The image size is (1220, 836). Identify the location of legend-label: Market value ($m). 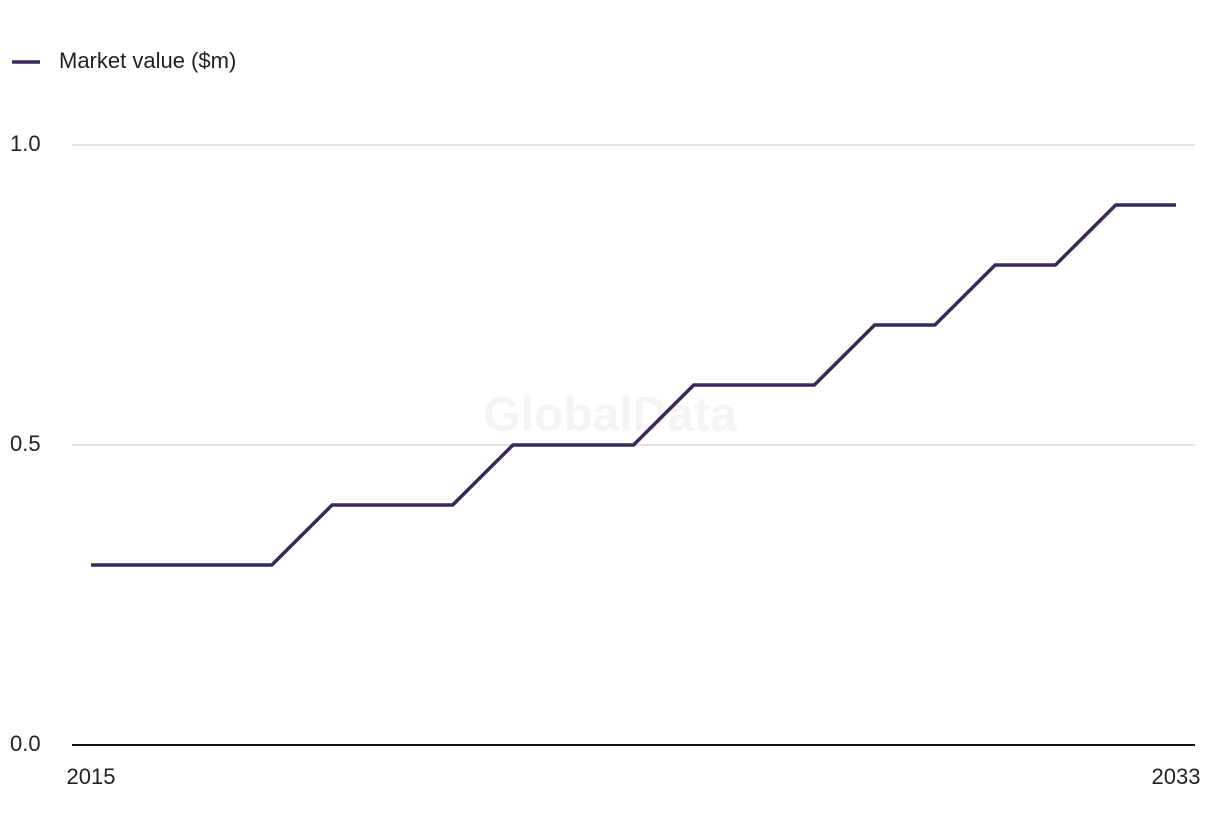
(147, 60).